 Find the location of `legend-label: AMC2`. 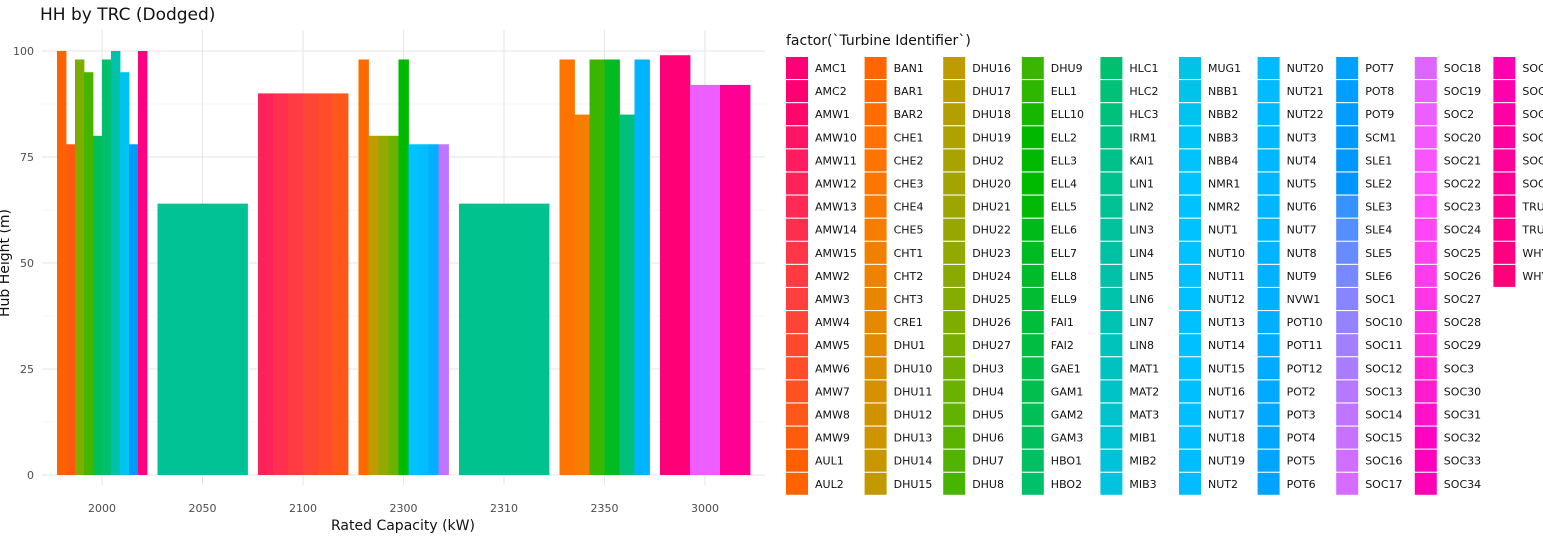

legend-label: AMC2 is located at coordinates (831, 91).